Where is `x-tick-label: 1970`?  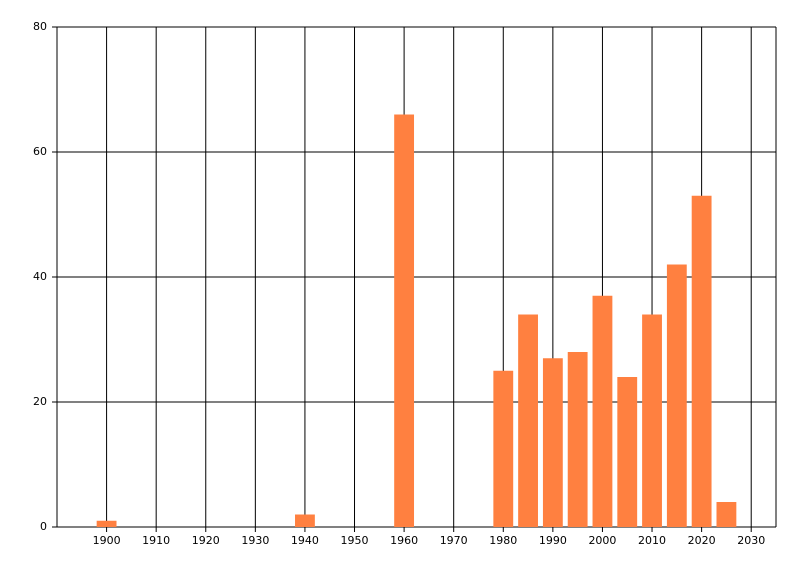 x-tick-label: 1970 is located at coordinates (454, 540).